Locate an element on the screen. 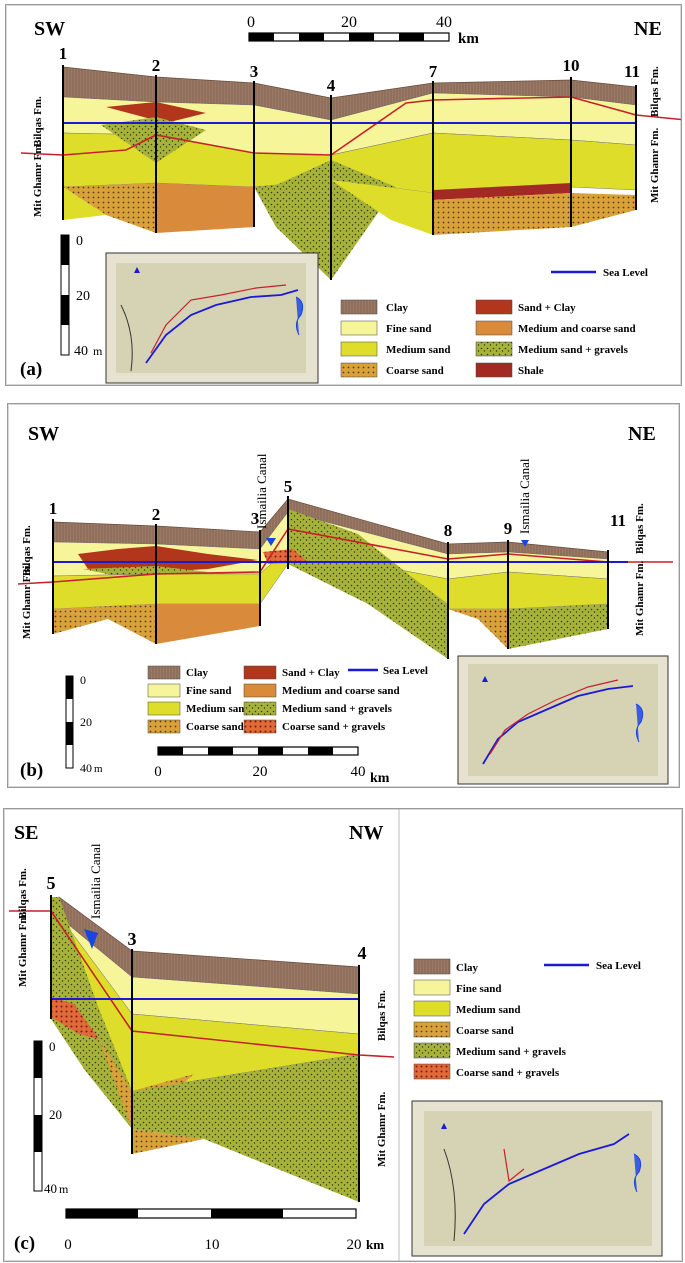 This screenshot has width=685, height=1263. well-label: 7 is located at coordinates (433, 71).